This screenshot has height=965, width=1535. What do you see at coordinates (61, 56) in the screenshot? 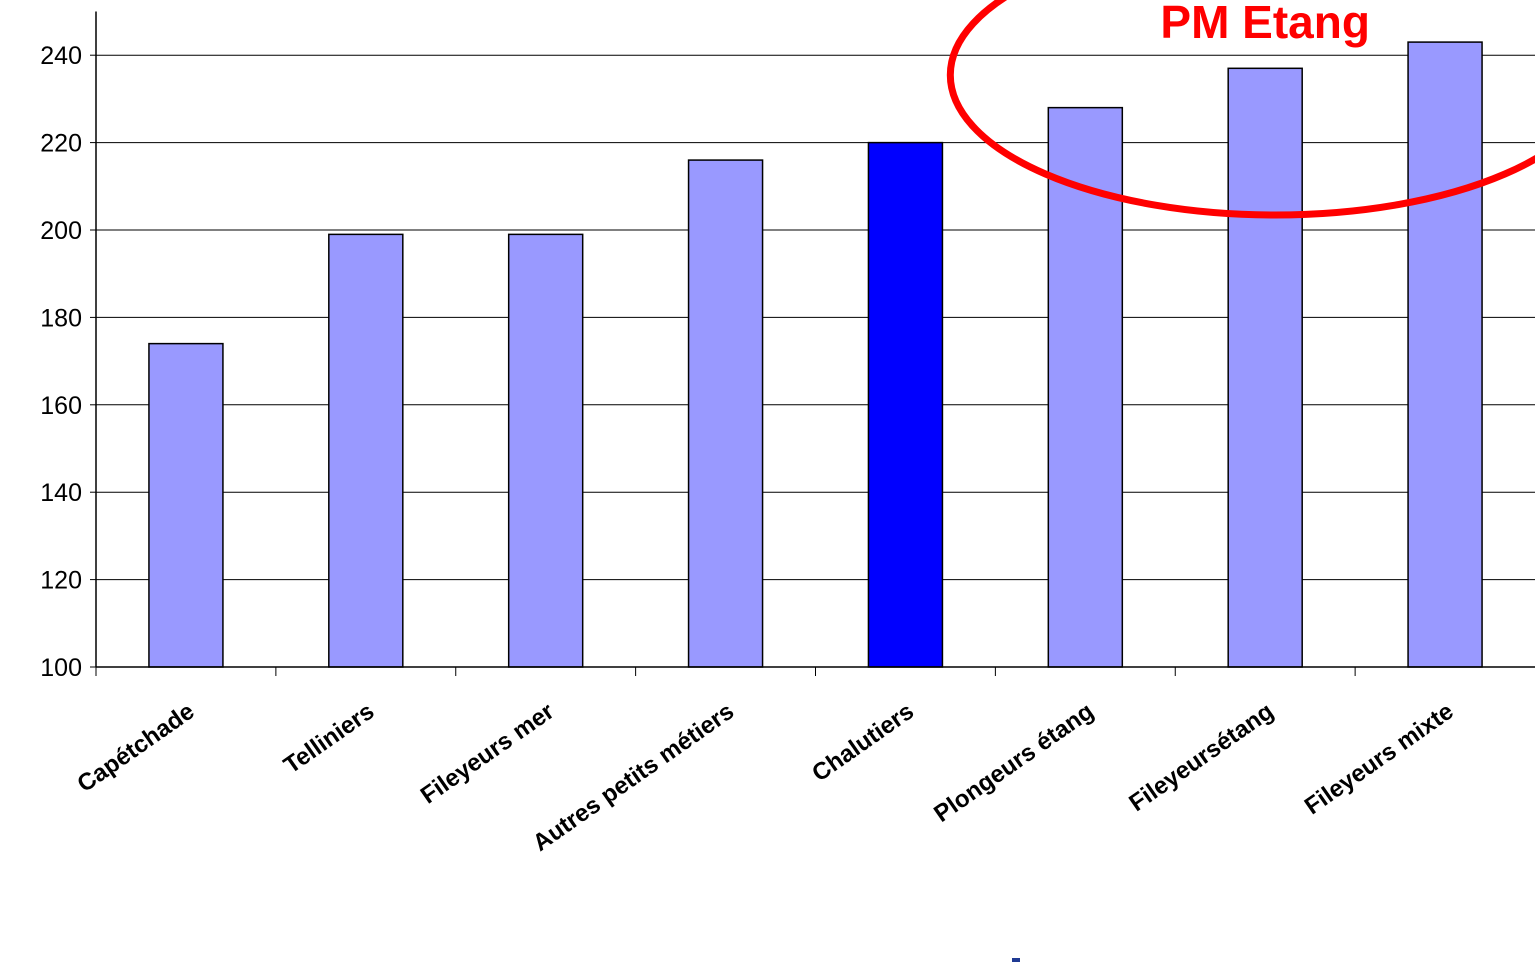
I see `y-tick-label: 240` at bounding box center [61, 56].